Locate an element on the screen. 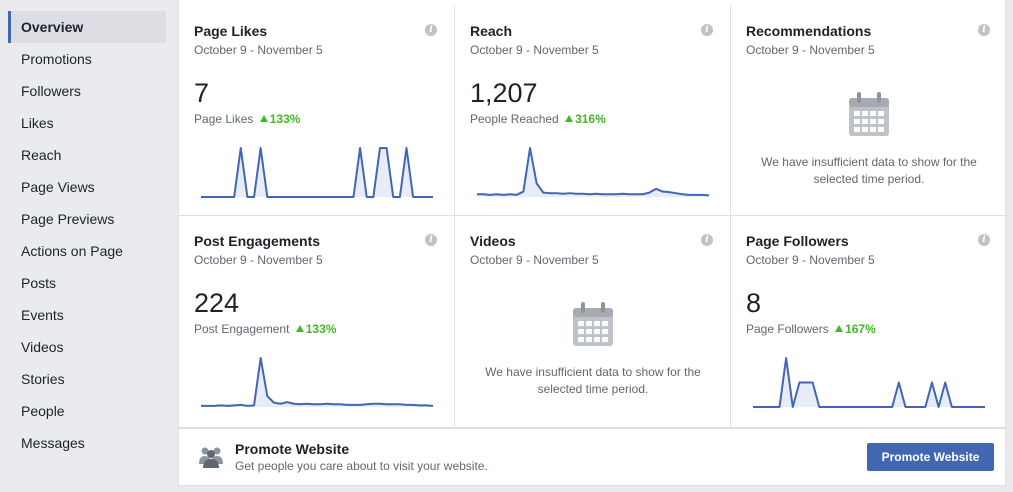  promo-title: Promote Website is located at coordinates (292, 449).